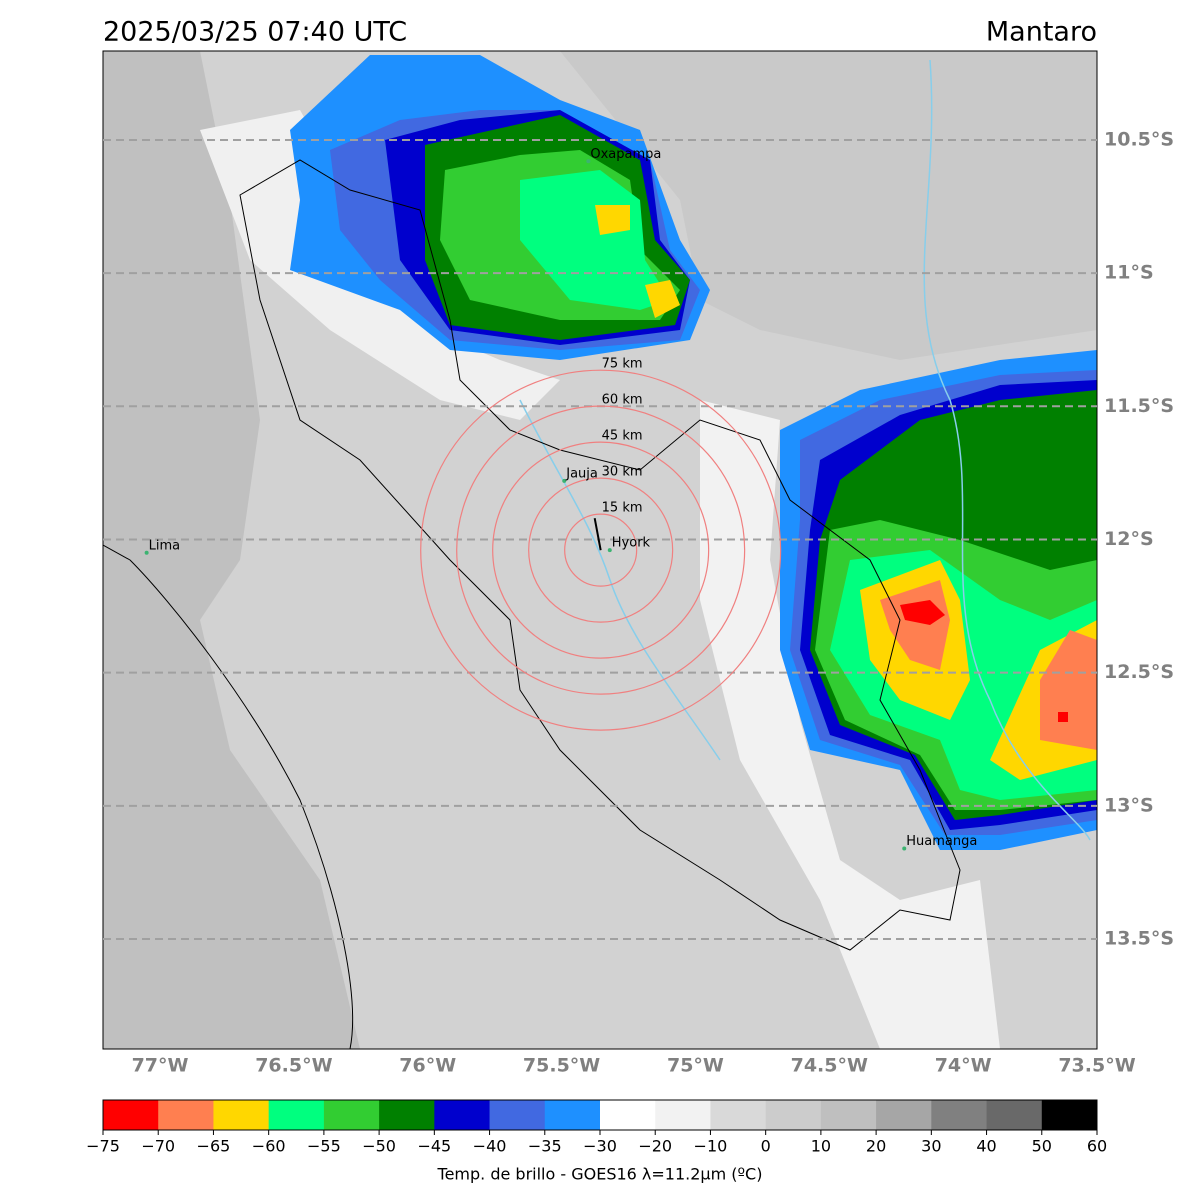 The height and width of the screenshot is (1204, 1200). Describe the element at coordinates (1129, 805) in the screenshot. I see `lat-label: 13°S` at that location.